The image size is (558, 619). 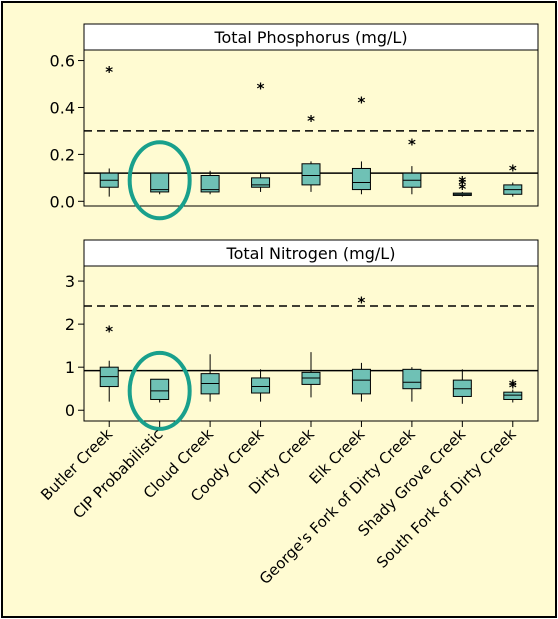 I want to click on y-tick-label-1: 0.0, so click(x=62, y=201).